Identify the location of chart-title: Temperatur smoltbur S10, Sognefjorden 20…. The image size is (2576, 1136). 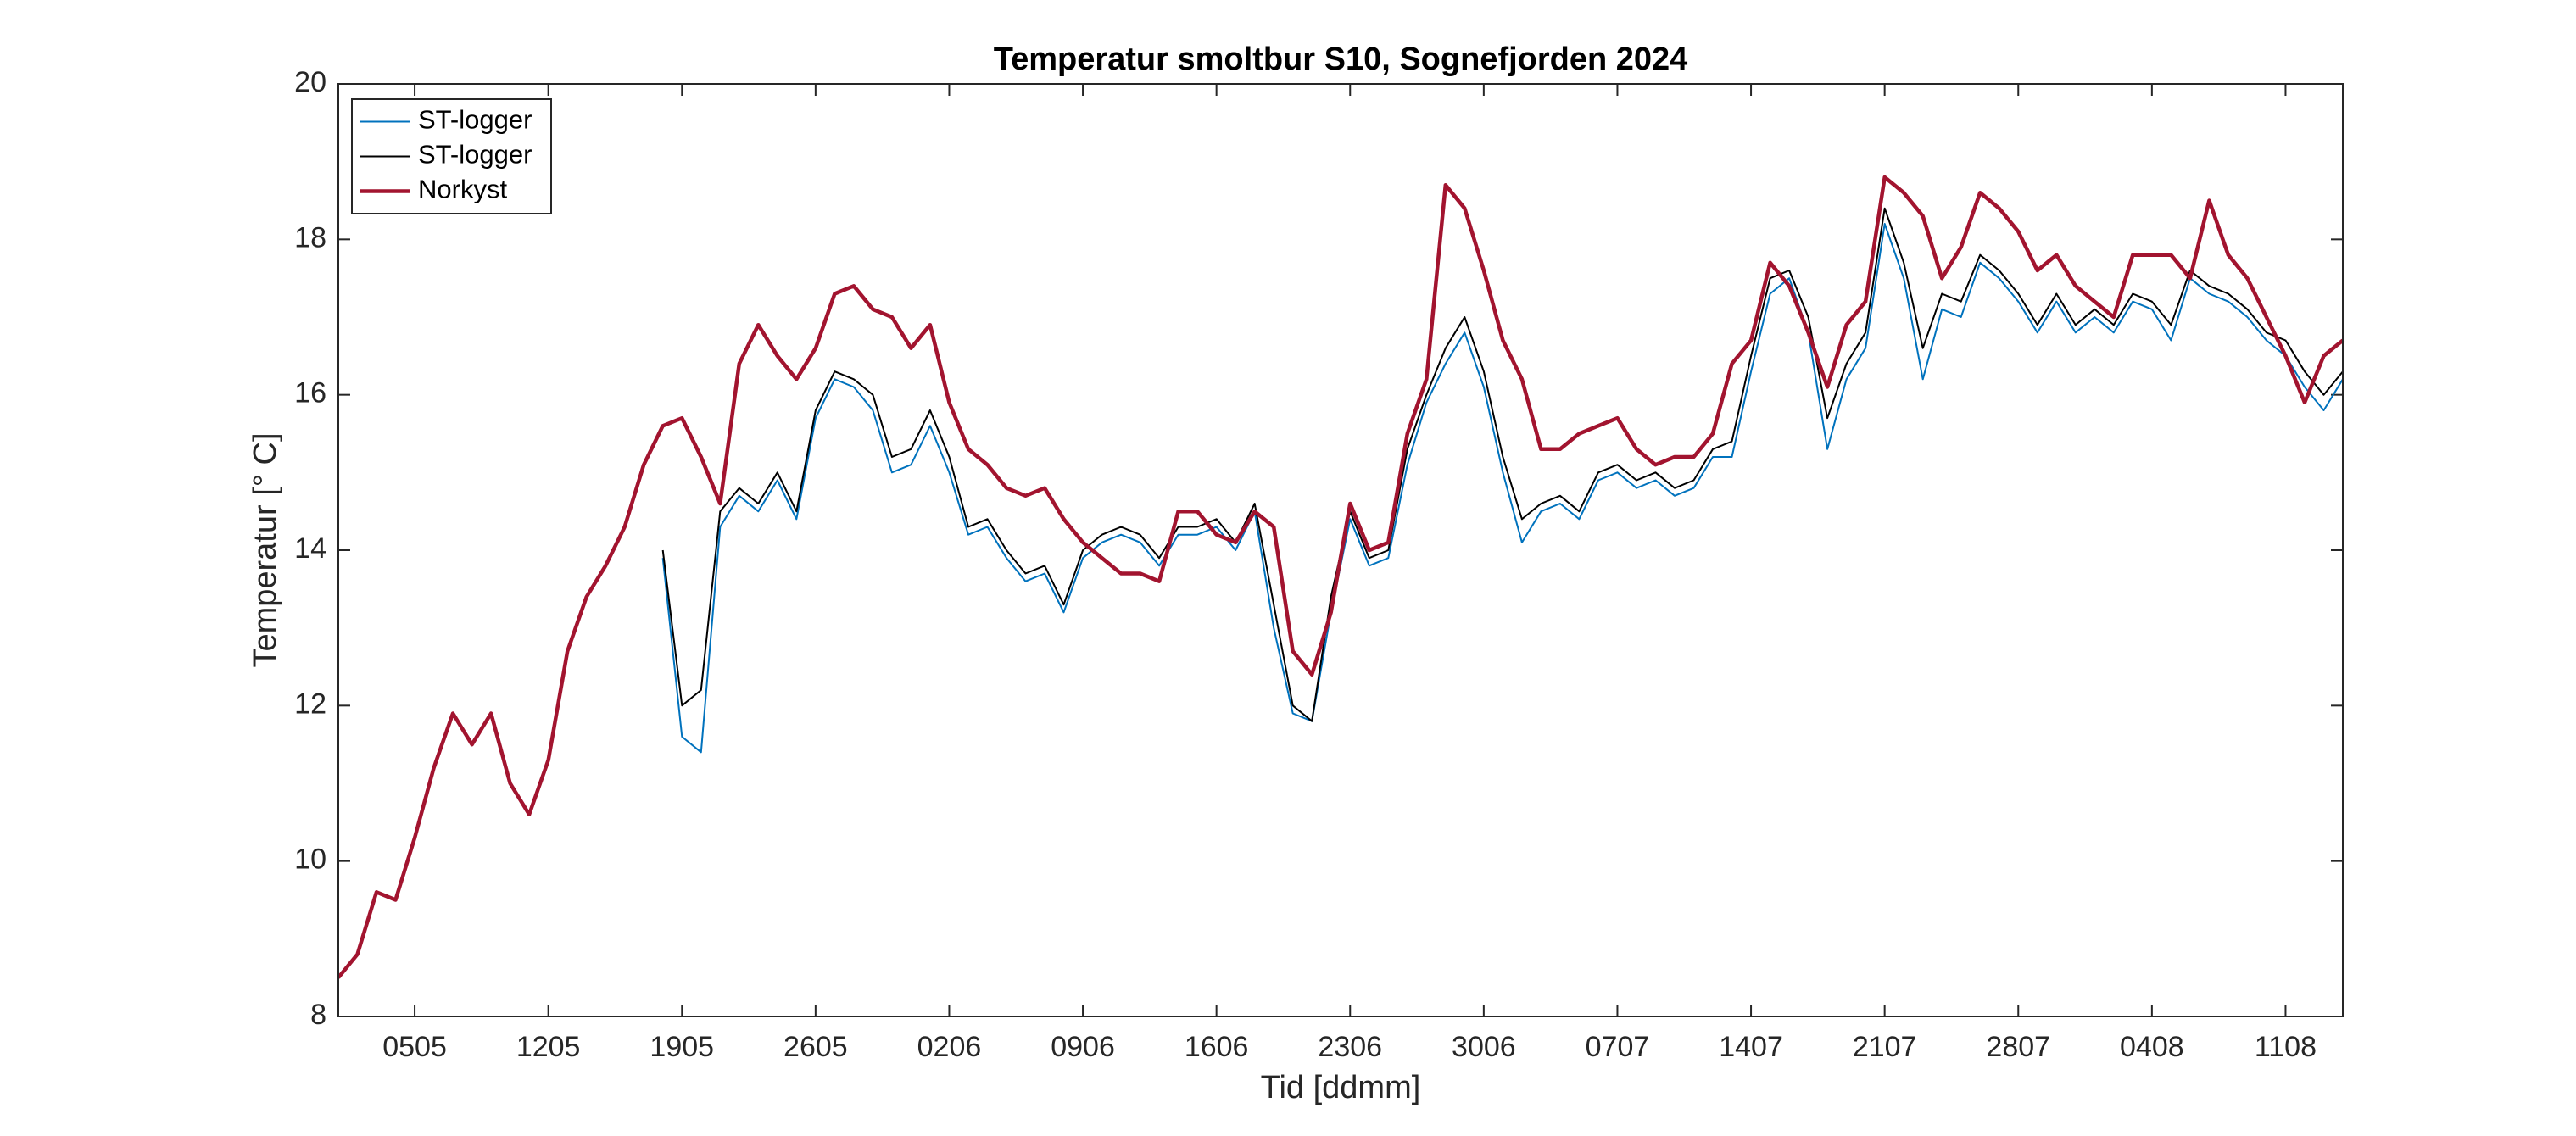
(1341, 60).